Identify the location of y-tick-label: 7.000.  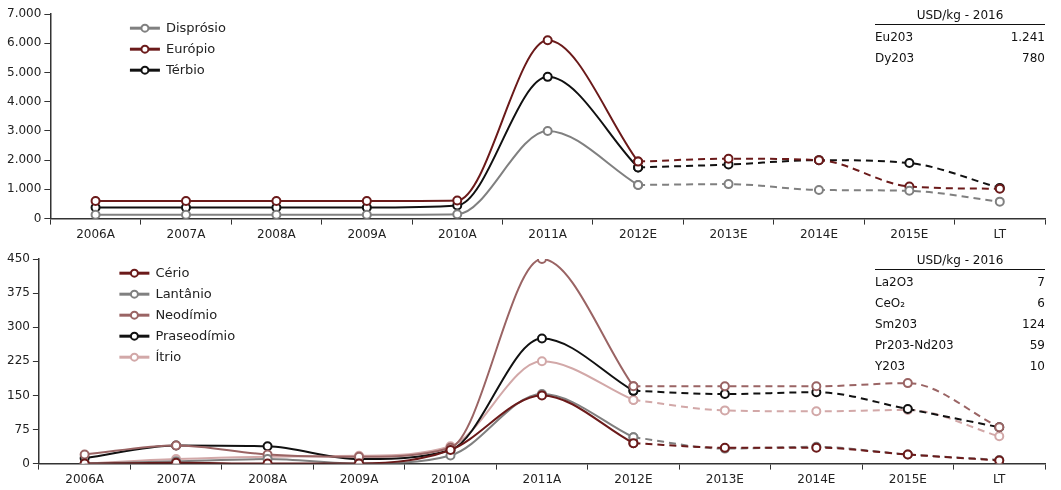
(24, 13).